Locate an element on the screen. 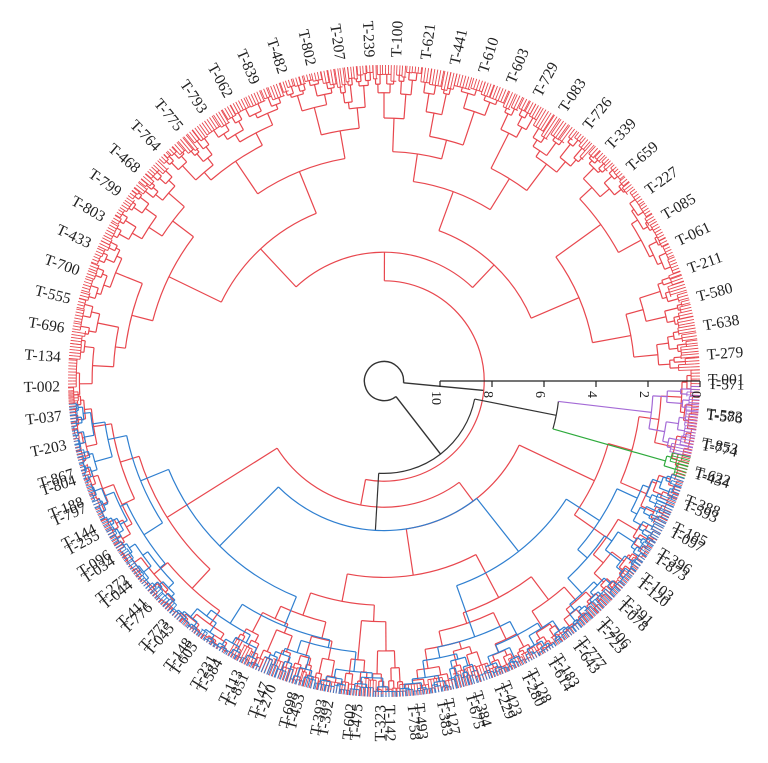  tip-label: T-580 is located at coordinates (715, 293).